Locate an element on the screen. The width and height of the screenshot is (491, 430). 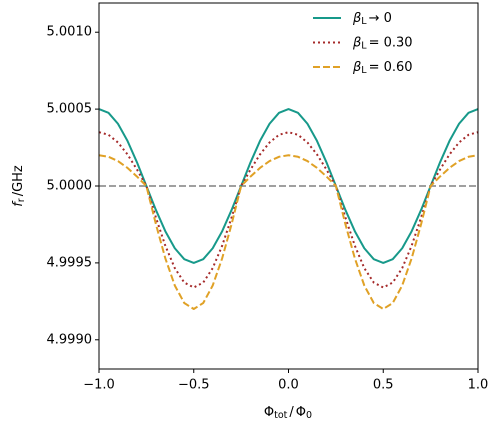
y-tick-label: 5.0000 is located at coordinates (70, 186).